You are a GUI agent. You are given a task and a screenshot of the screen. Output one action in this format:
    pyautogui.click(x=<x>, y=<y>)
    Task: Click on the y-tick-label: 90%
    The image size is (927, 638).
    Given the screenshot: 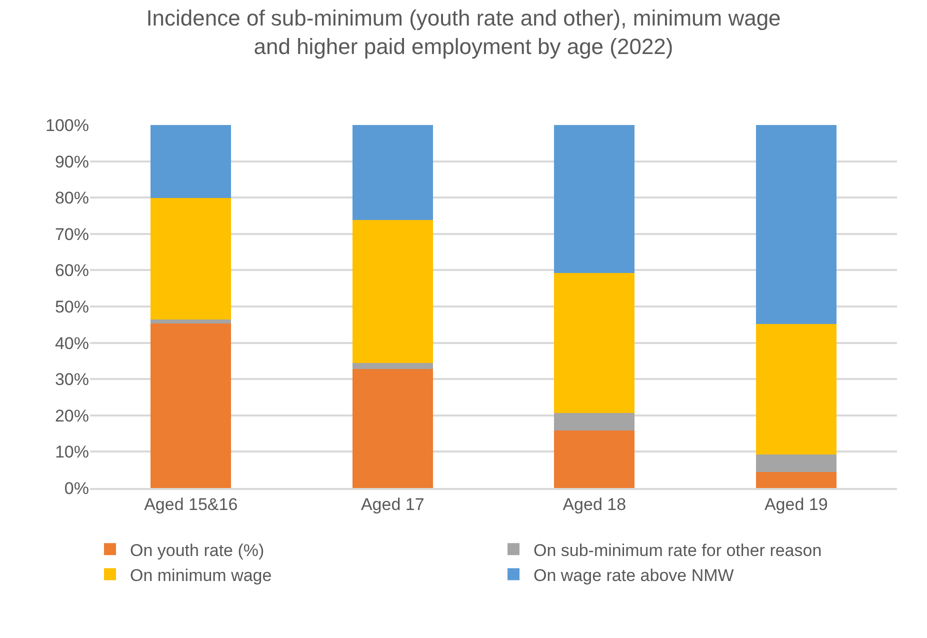 What is the action you would take?
    pyautogui.click(x=71, y=162)
    